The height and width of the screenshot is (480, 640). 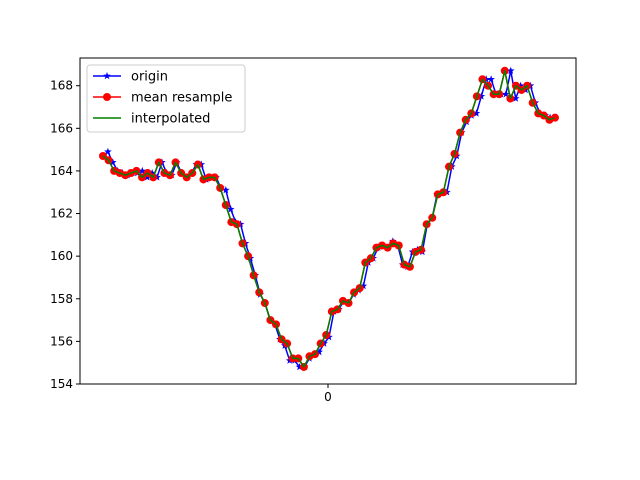 What do you see at coordinates (181, 98) in the screenshot?
I see `legend-label: mean resample` at bounding box center [181, 98].